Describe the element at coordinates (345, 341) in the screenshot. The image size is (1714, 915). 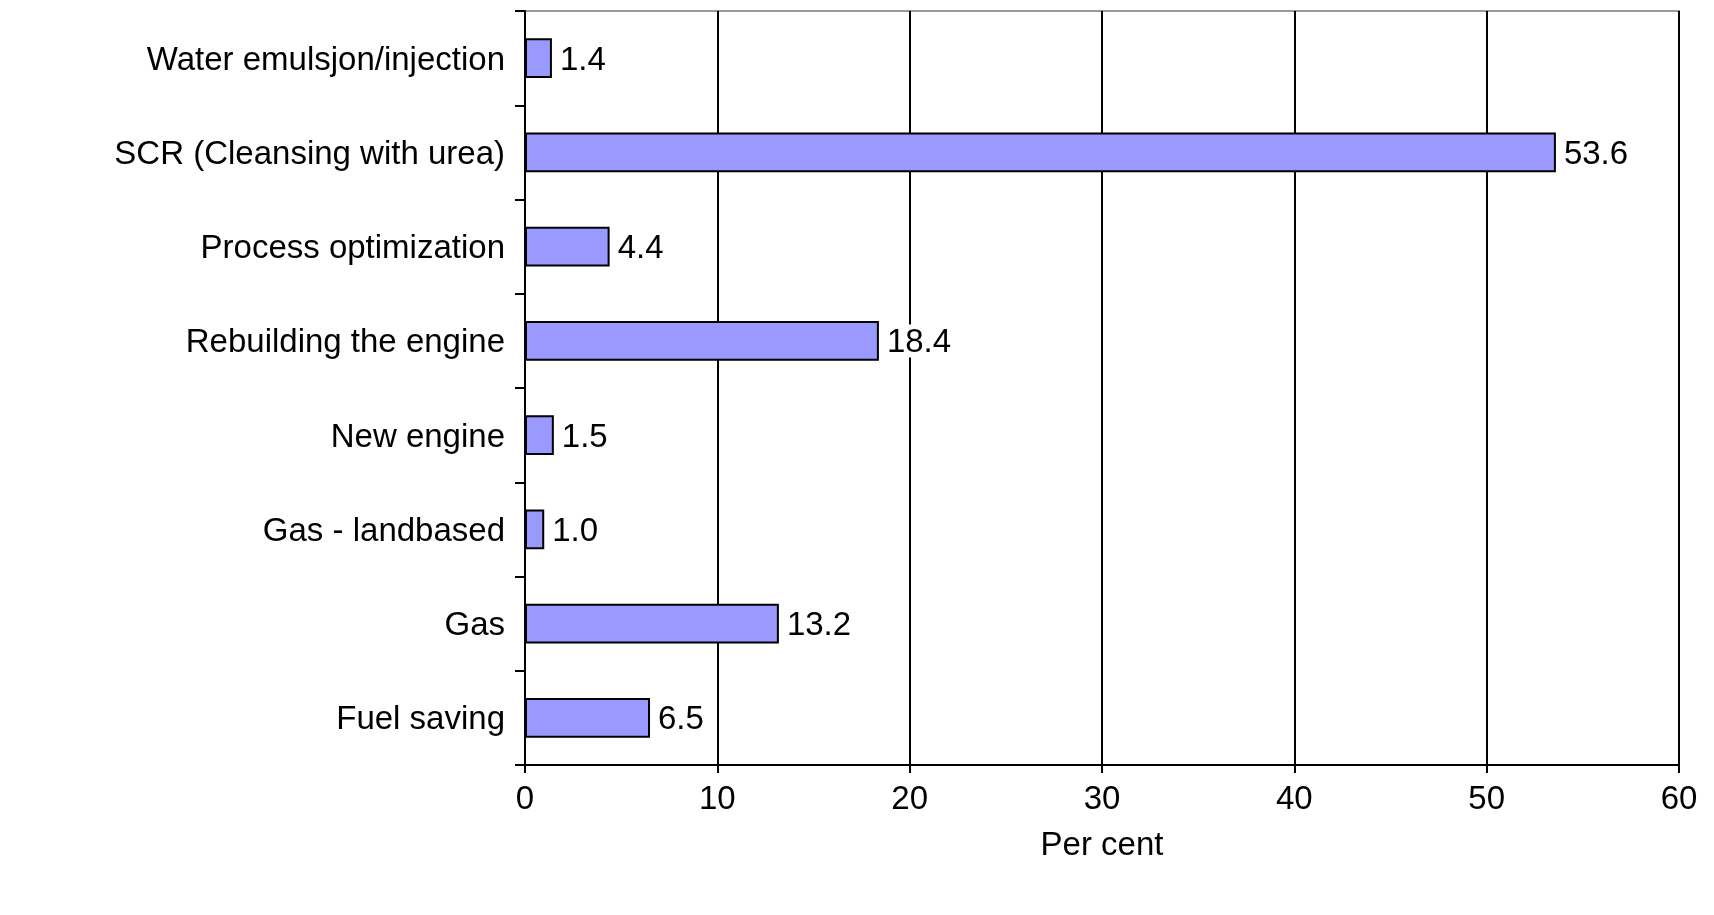
I see `y-tick-label: Rebuilding the engine` at that location.